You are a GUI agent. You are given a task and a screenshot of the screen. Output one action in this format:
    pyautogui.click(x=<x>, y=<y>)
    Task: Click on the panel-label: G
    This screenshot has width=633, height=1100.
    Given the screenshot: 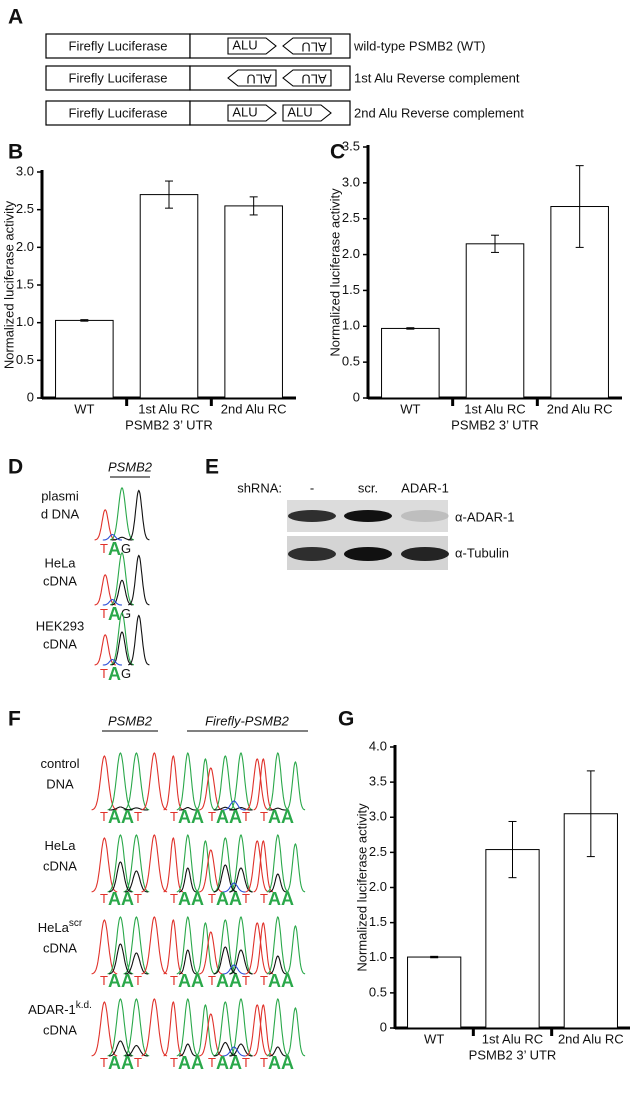 What is the action you would take?
    pyautogui.click(x=346, y=719)
    